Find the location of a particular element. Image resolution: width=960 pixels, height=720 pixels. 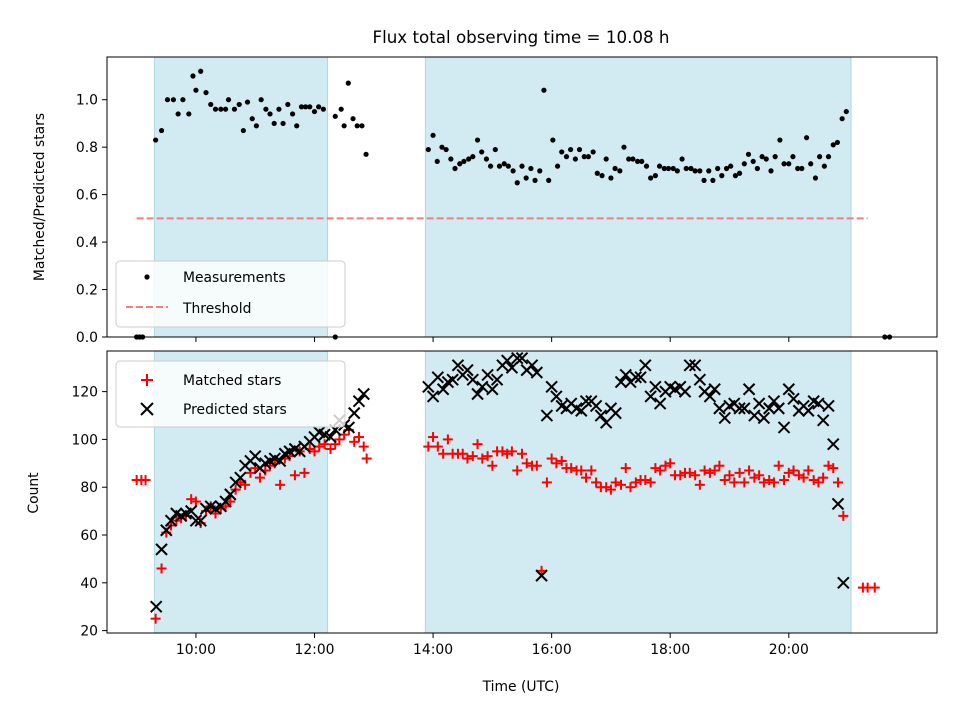

top-y-ticks: 0.0 0.2 0.4 0.6 0.8 1.0 is located at coordinates (91, 219).